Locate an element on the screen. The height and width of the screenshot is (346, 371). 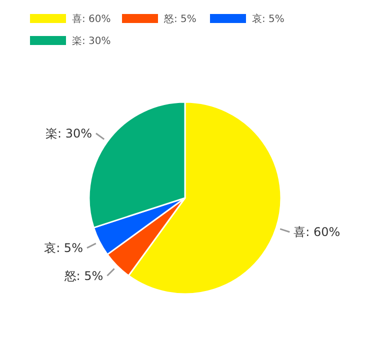
slice-label: 喜: 60% is located at coordinates (317, 232).